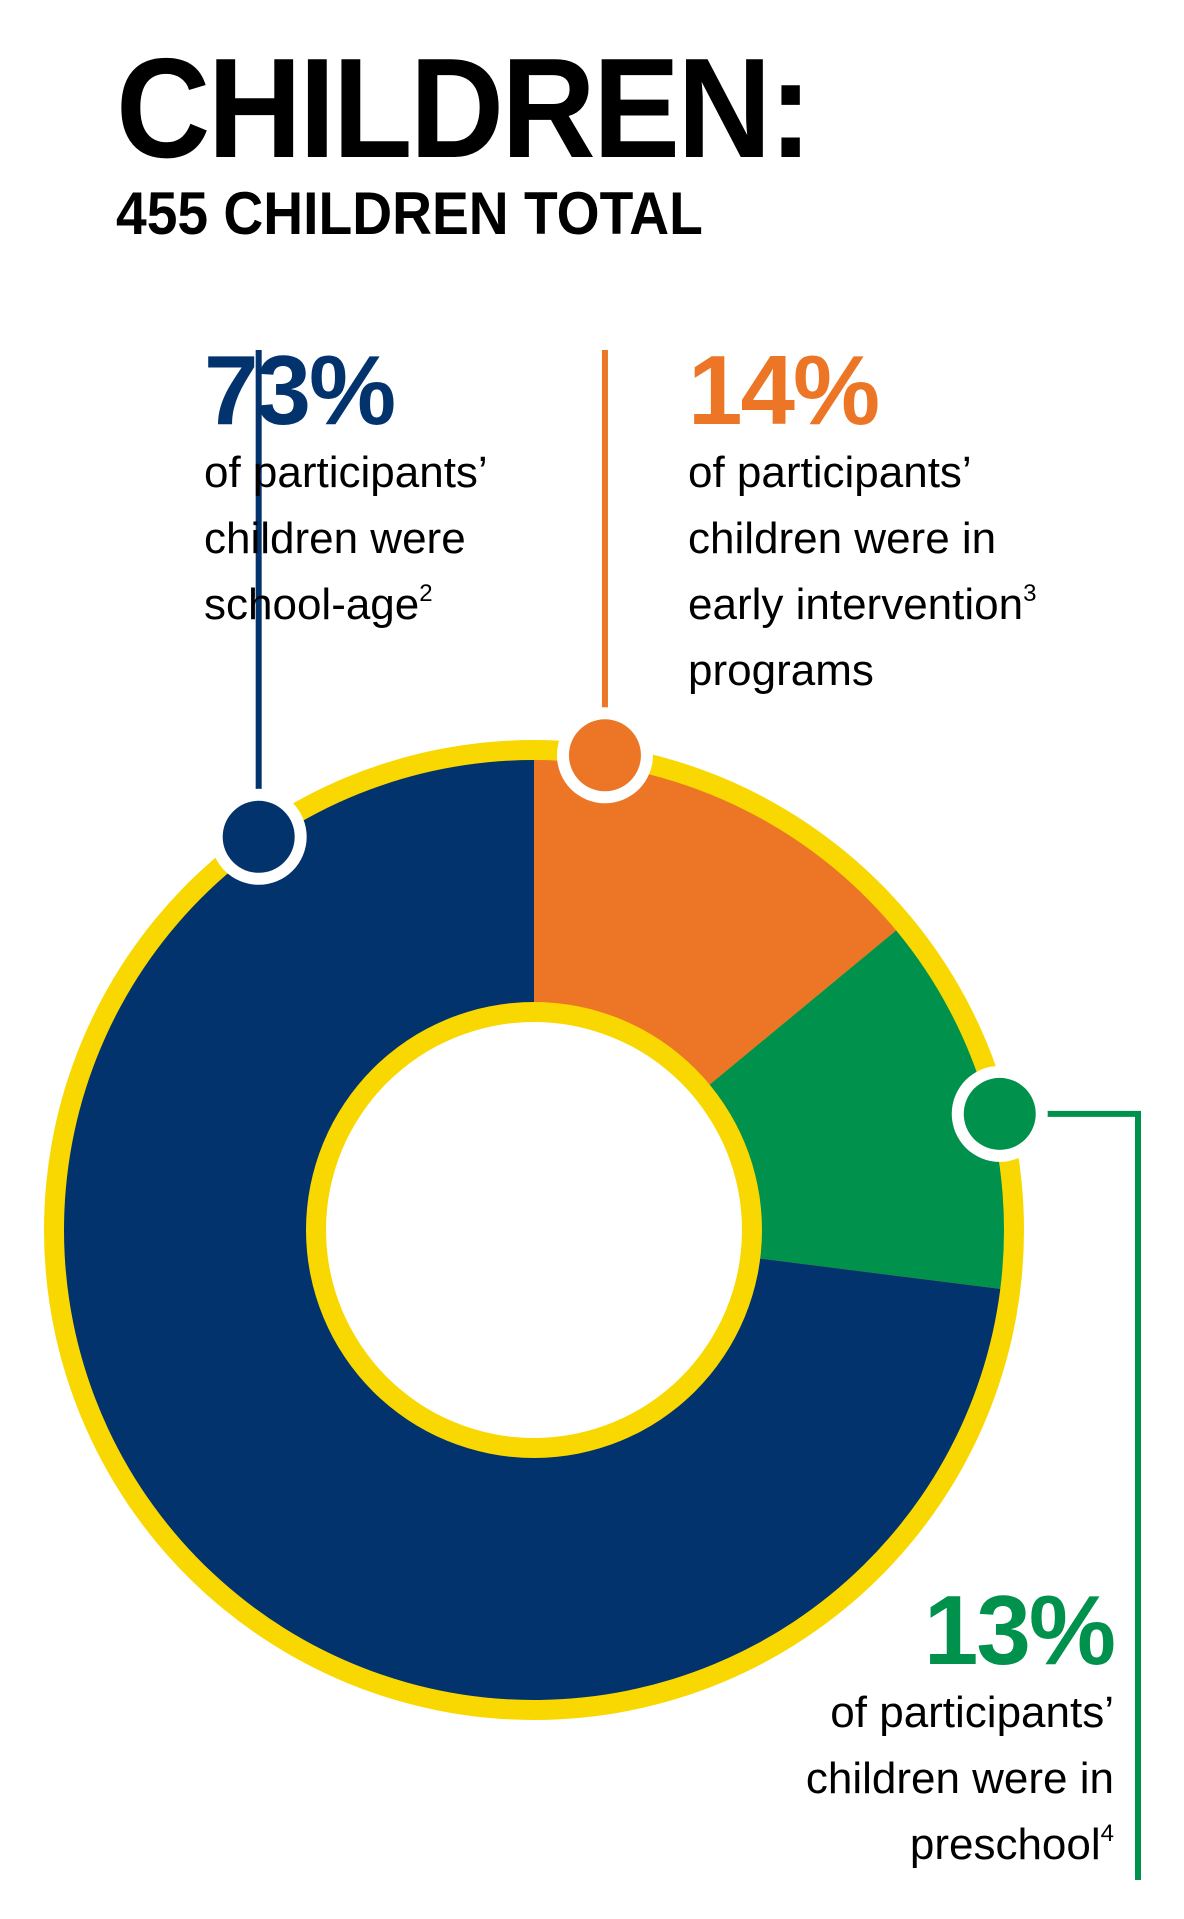 The height and width of the screenshot is (1919, 1184). I want to click on preschool-line-1: of participants’, so click(972, 1712).